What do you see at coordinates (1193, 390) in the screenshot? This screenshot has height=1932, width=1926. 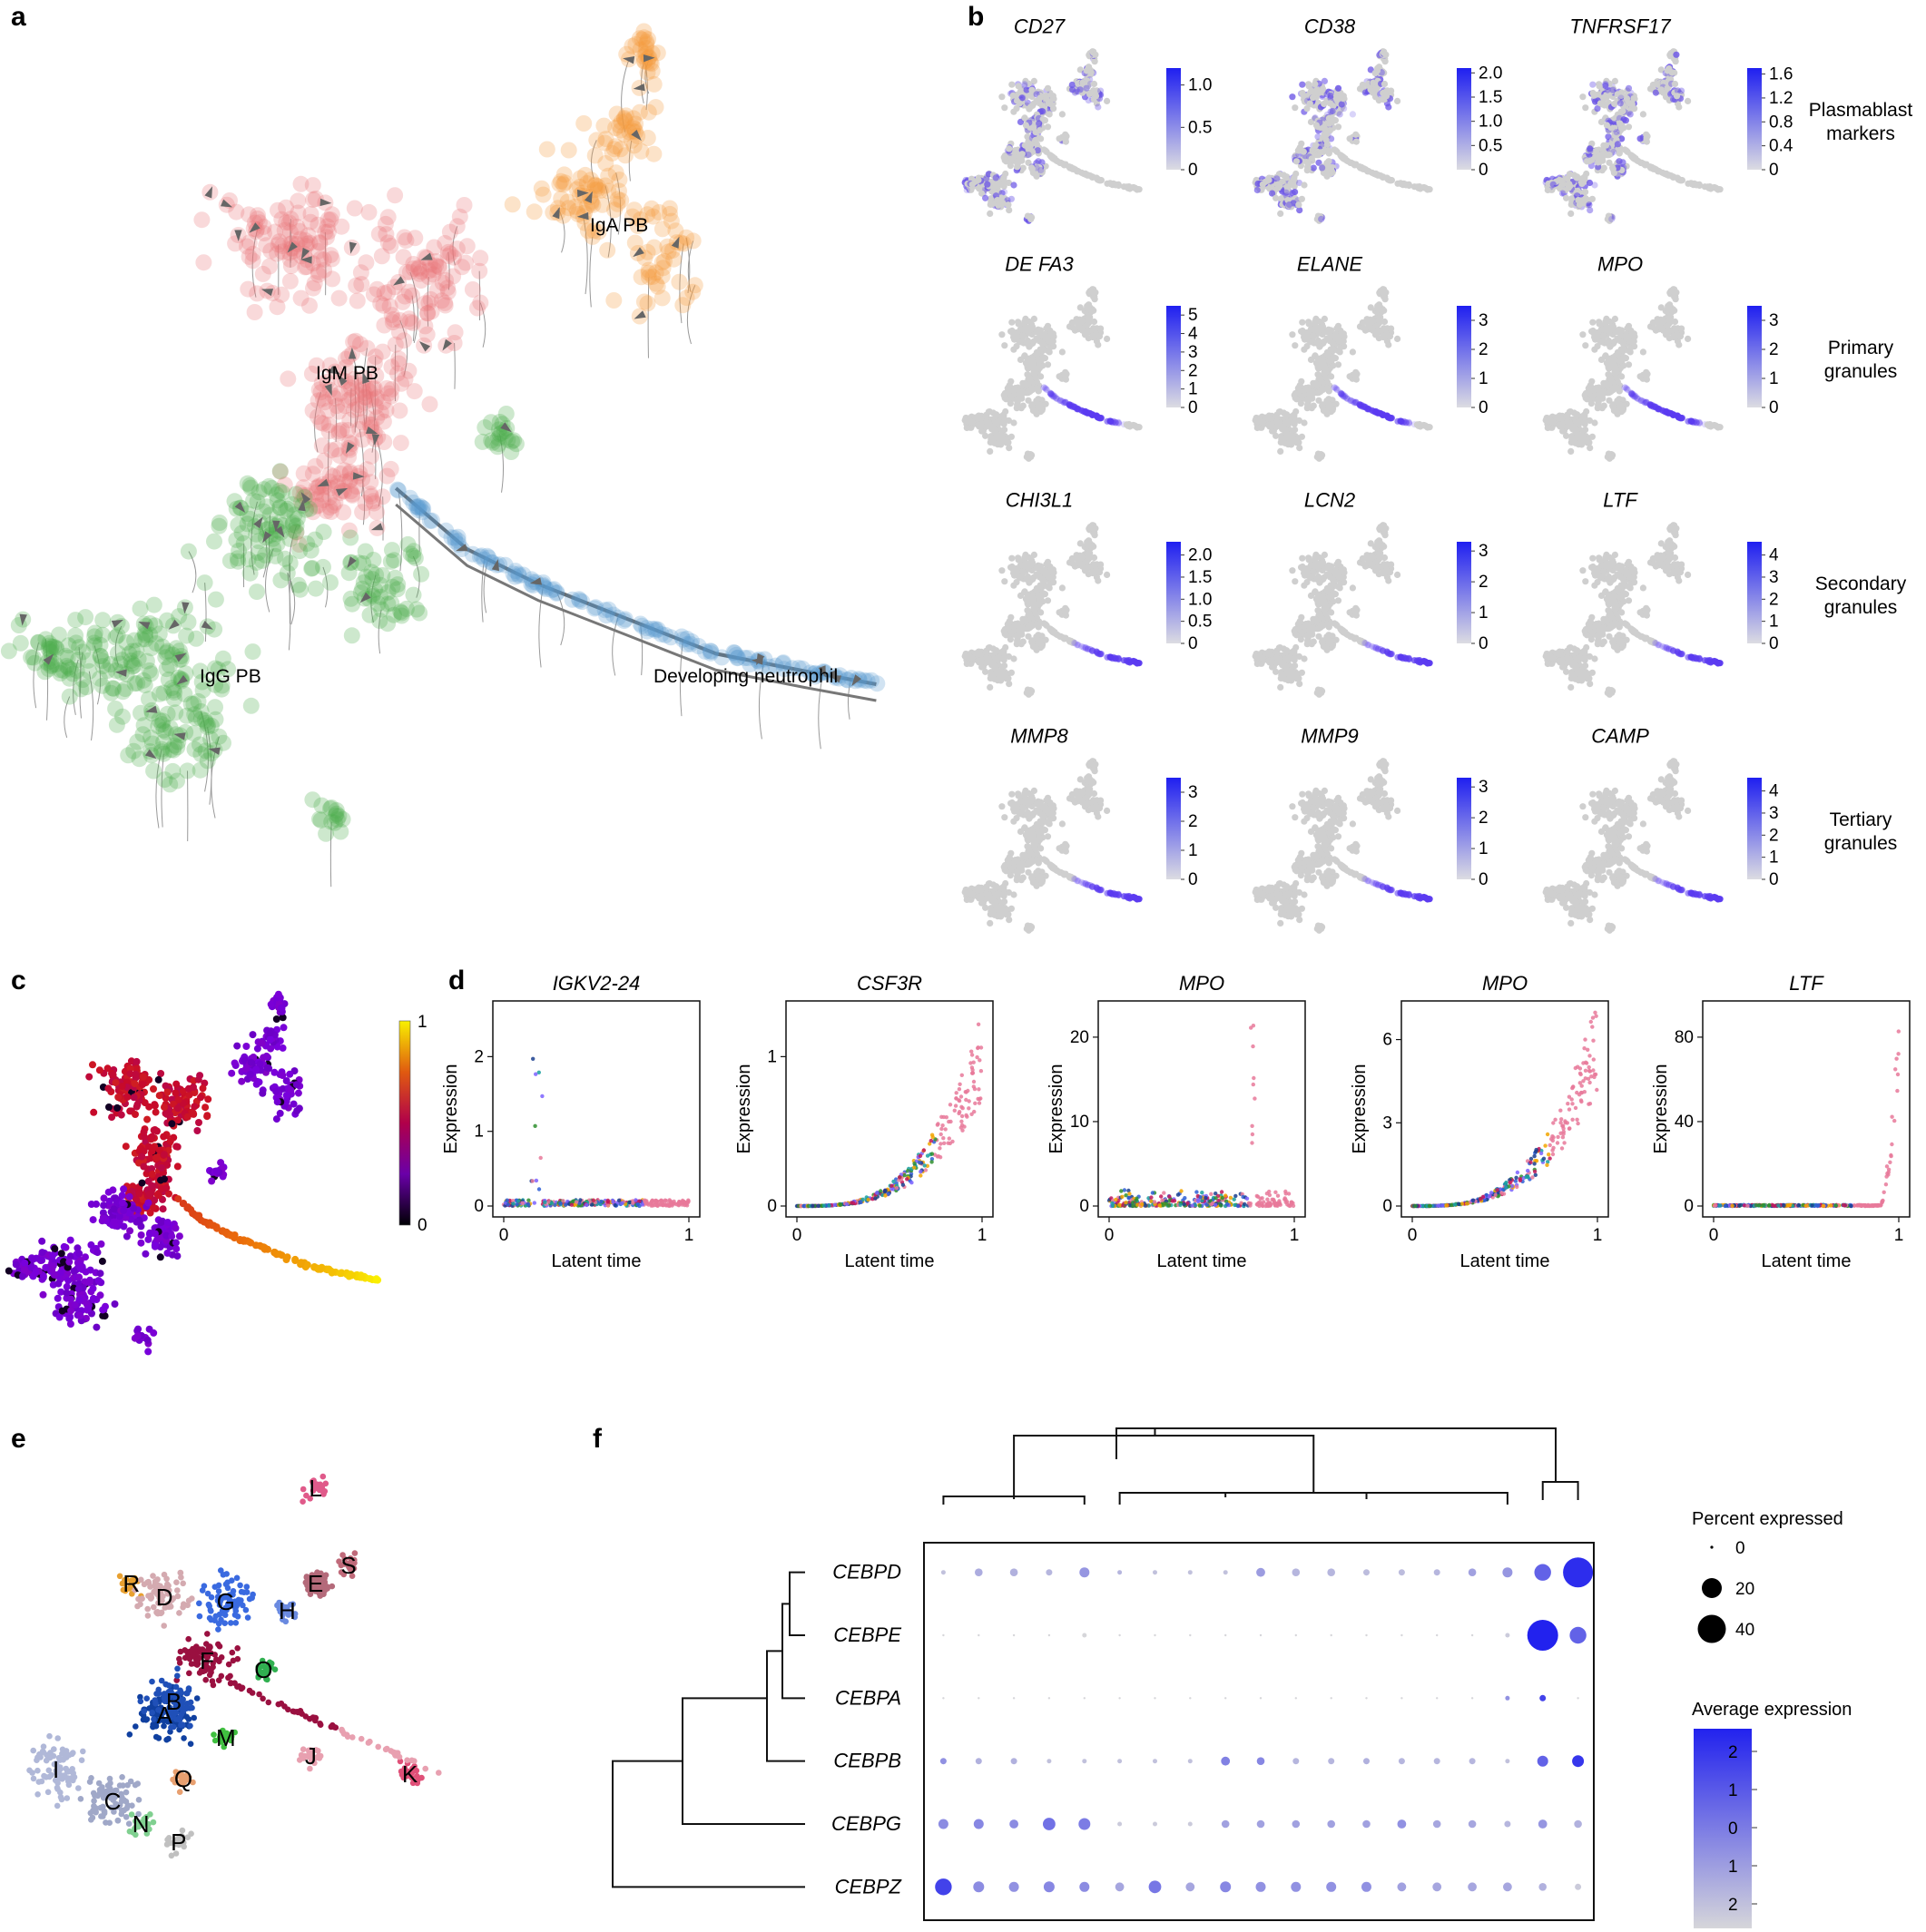 I see `colorbar-tick-label: 1` at bounding box center [1193, 390].